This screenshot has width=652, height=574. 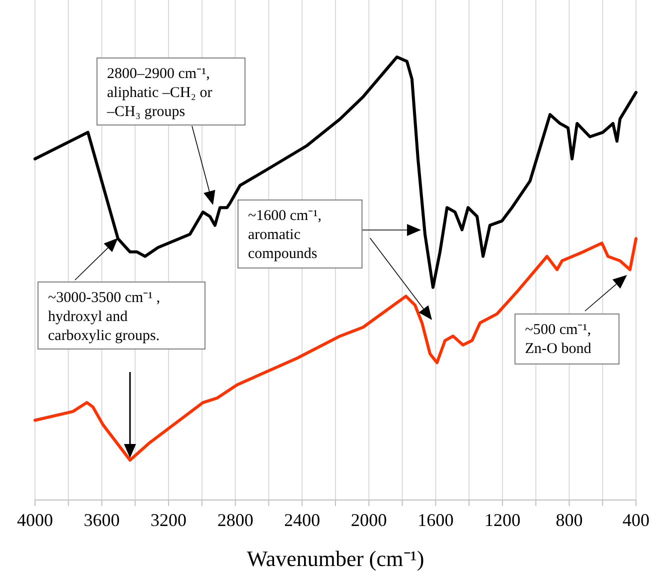 I want to click on x-tick-label: 4000, so click(x=35, y=520).